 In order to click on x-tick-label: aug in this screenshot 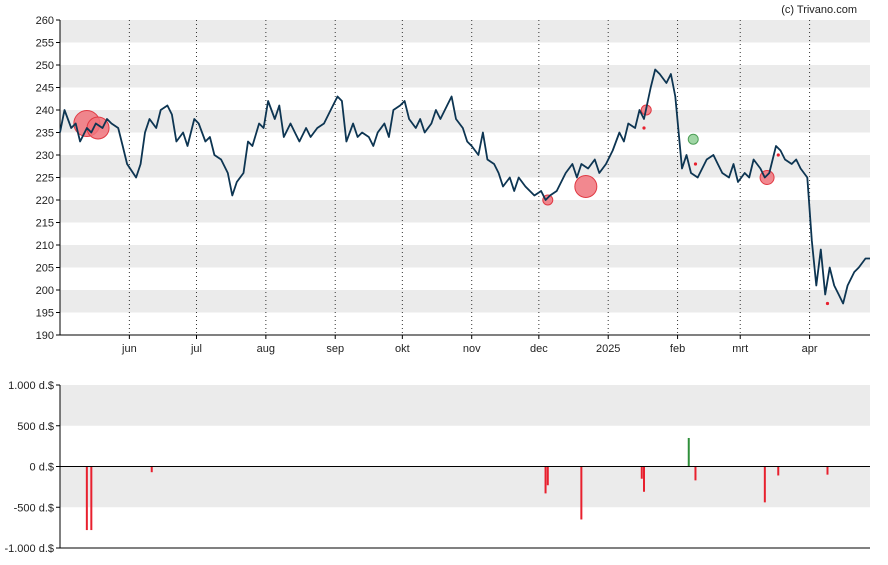, I will do `click(266, 349)`.